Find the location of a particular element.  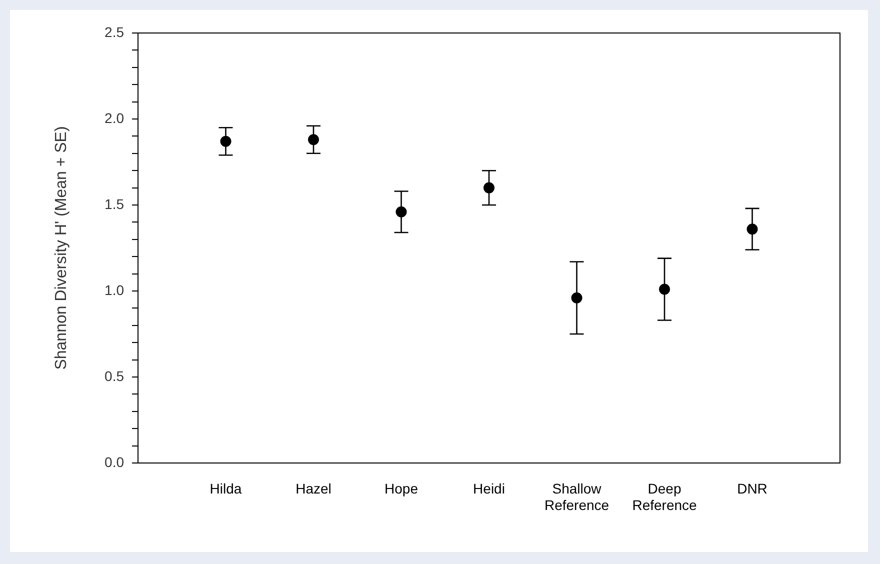

y-tick-label: 0.0 is located at coordinates (114, 462).